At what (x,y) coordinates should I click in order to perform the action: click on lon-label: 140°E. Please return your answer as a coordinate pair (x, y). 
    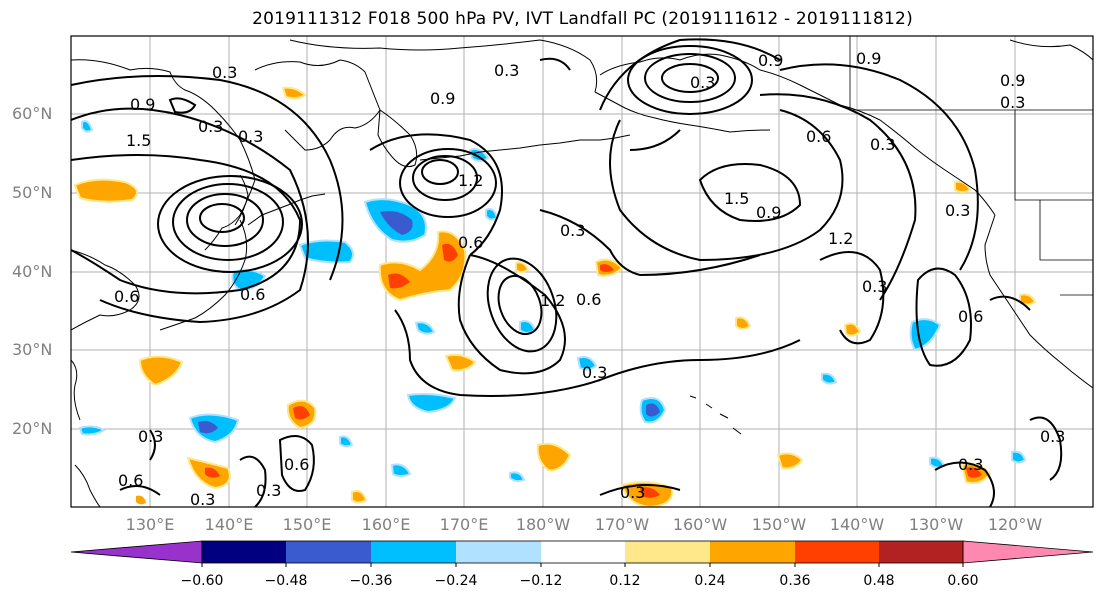
    Looking at the image, I should click on (229, 524).